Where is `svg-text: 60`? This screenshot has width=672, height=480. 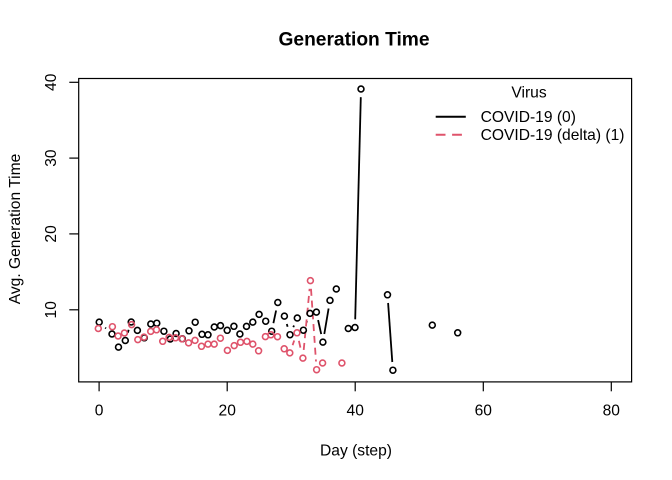
svg-text: 60 is located at coordinates (484, 411).